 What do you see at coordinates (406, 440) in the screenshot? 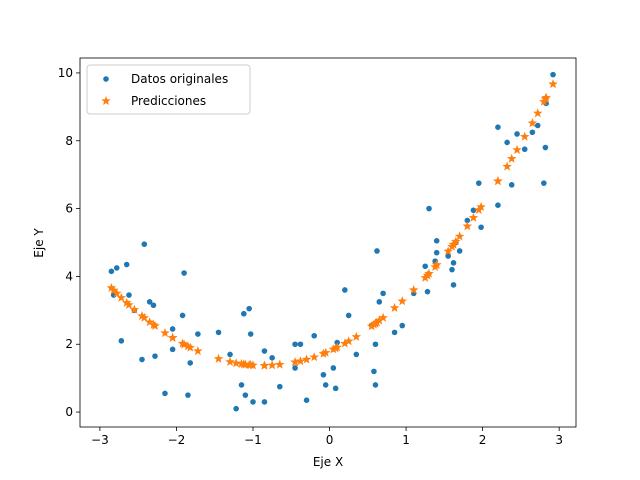
I see `x-tick-label: 1` at bounding box center [406, 440].